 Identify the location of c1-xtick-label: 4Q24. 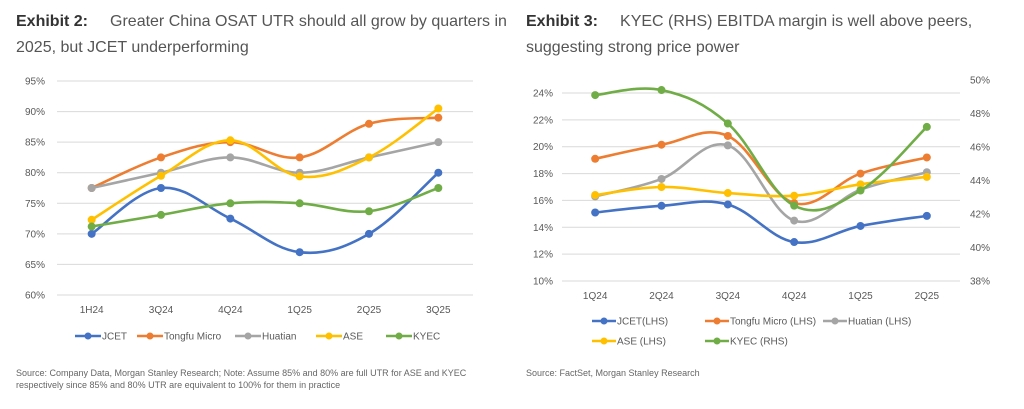
(230, 310).